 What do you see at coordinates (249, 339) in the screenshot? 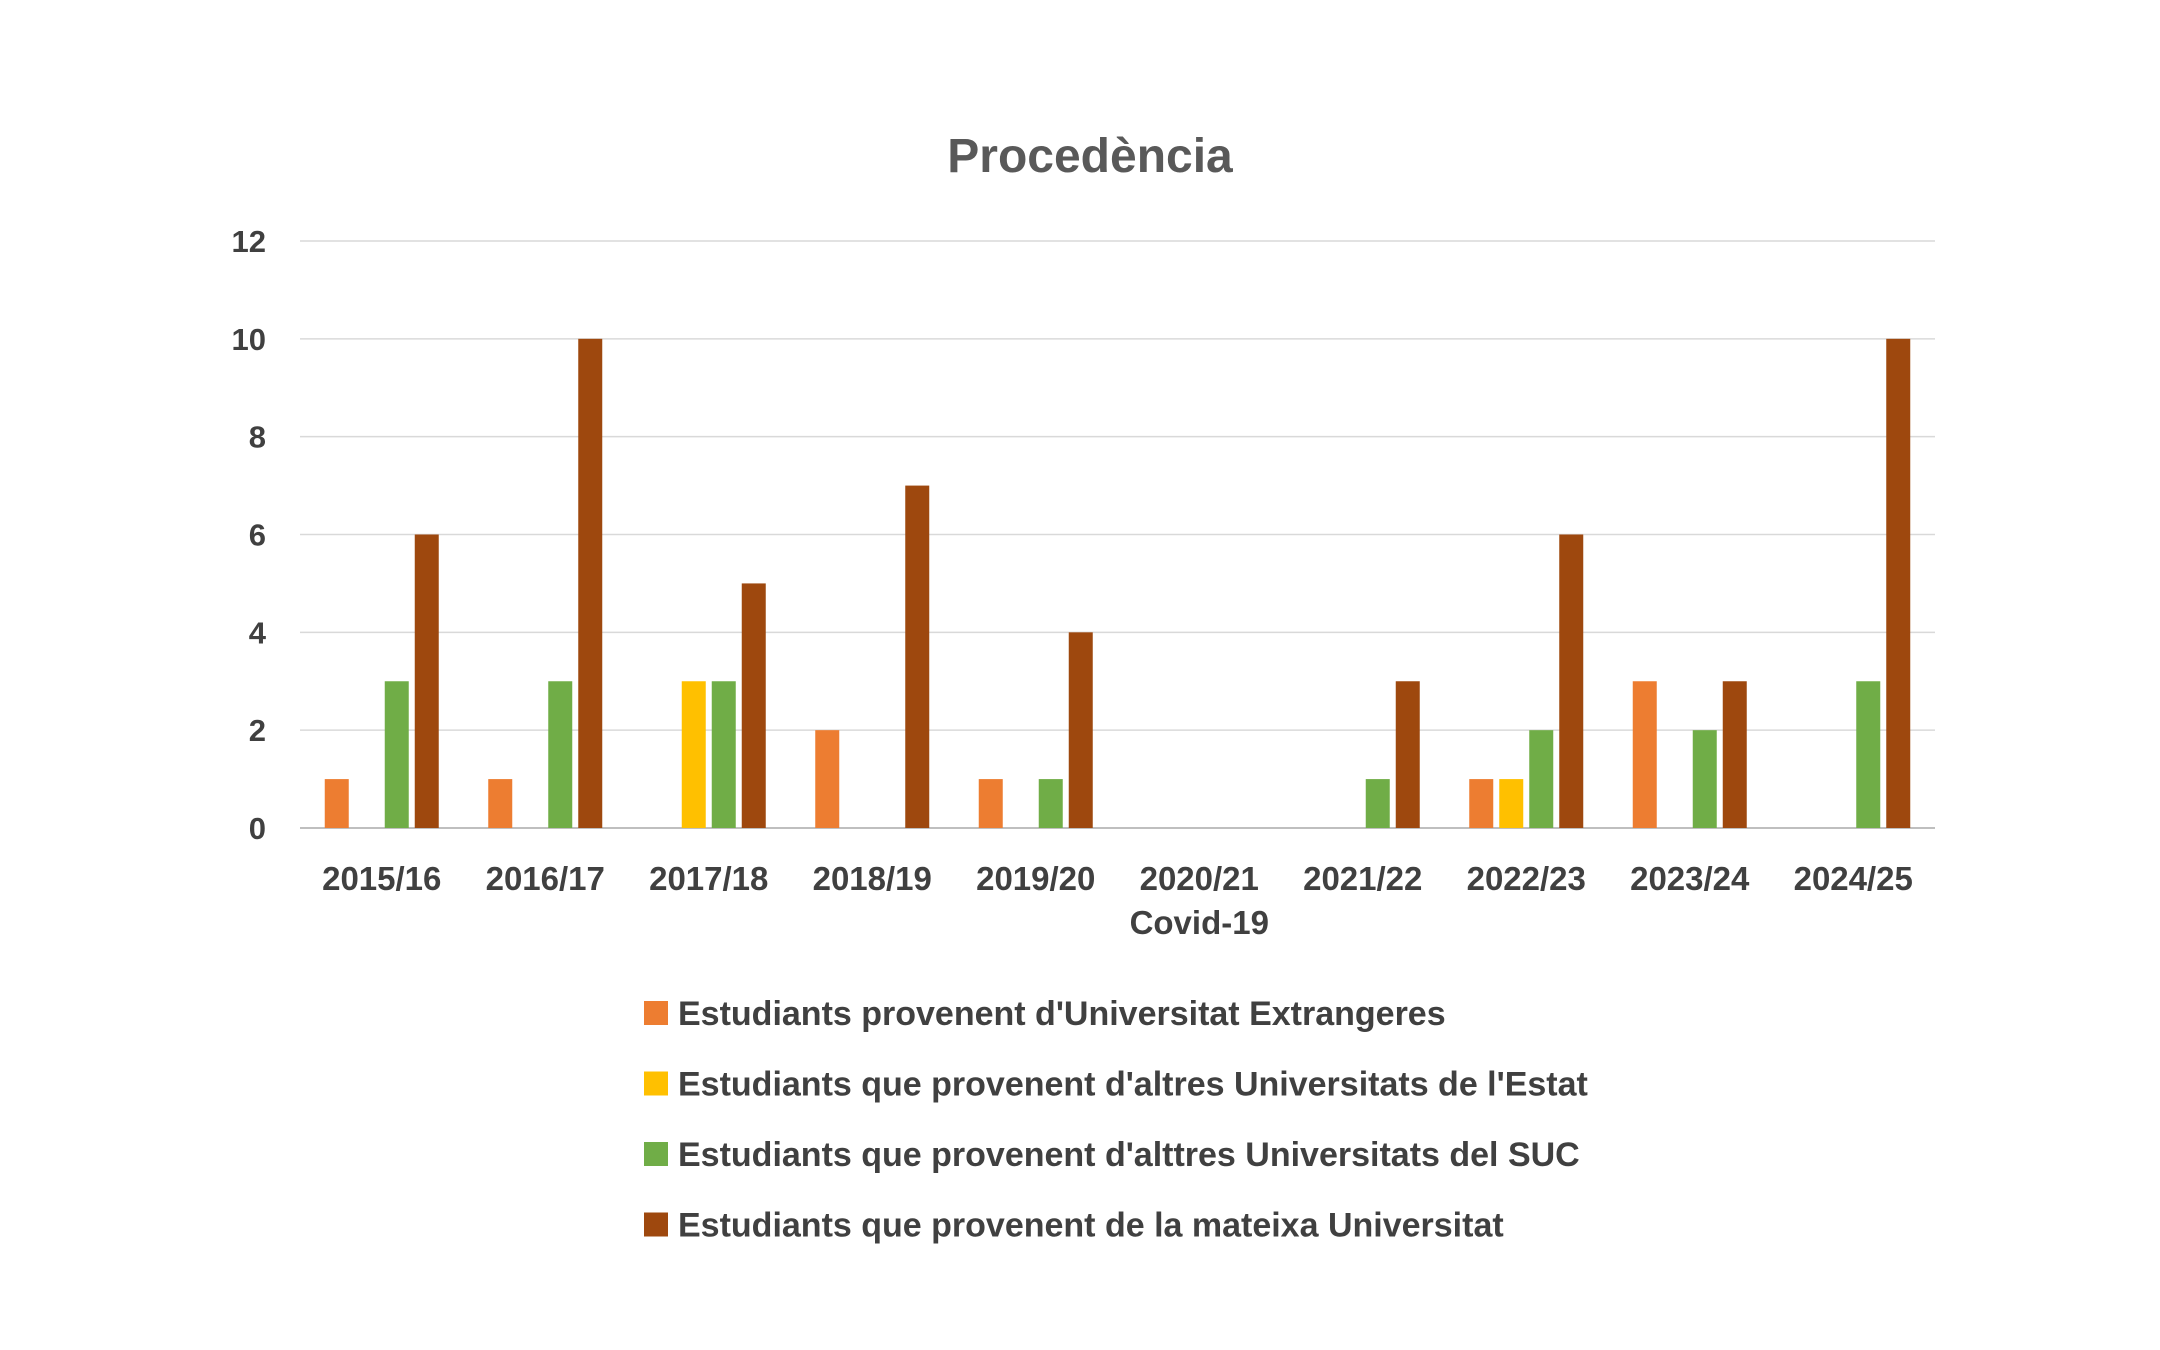
I see `y-tick-label: 10` at bounding box center [249, 339].